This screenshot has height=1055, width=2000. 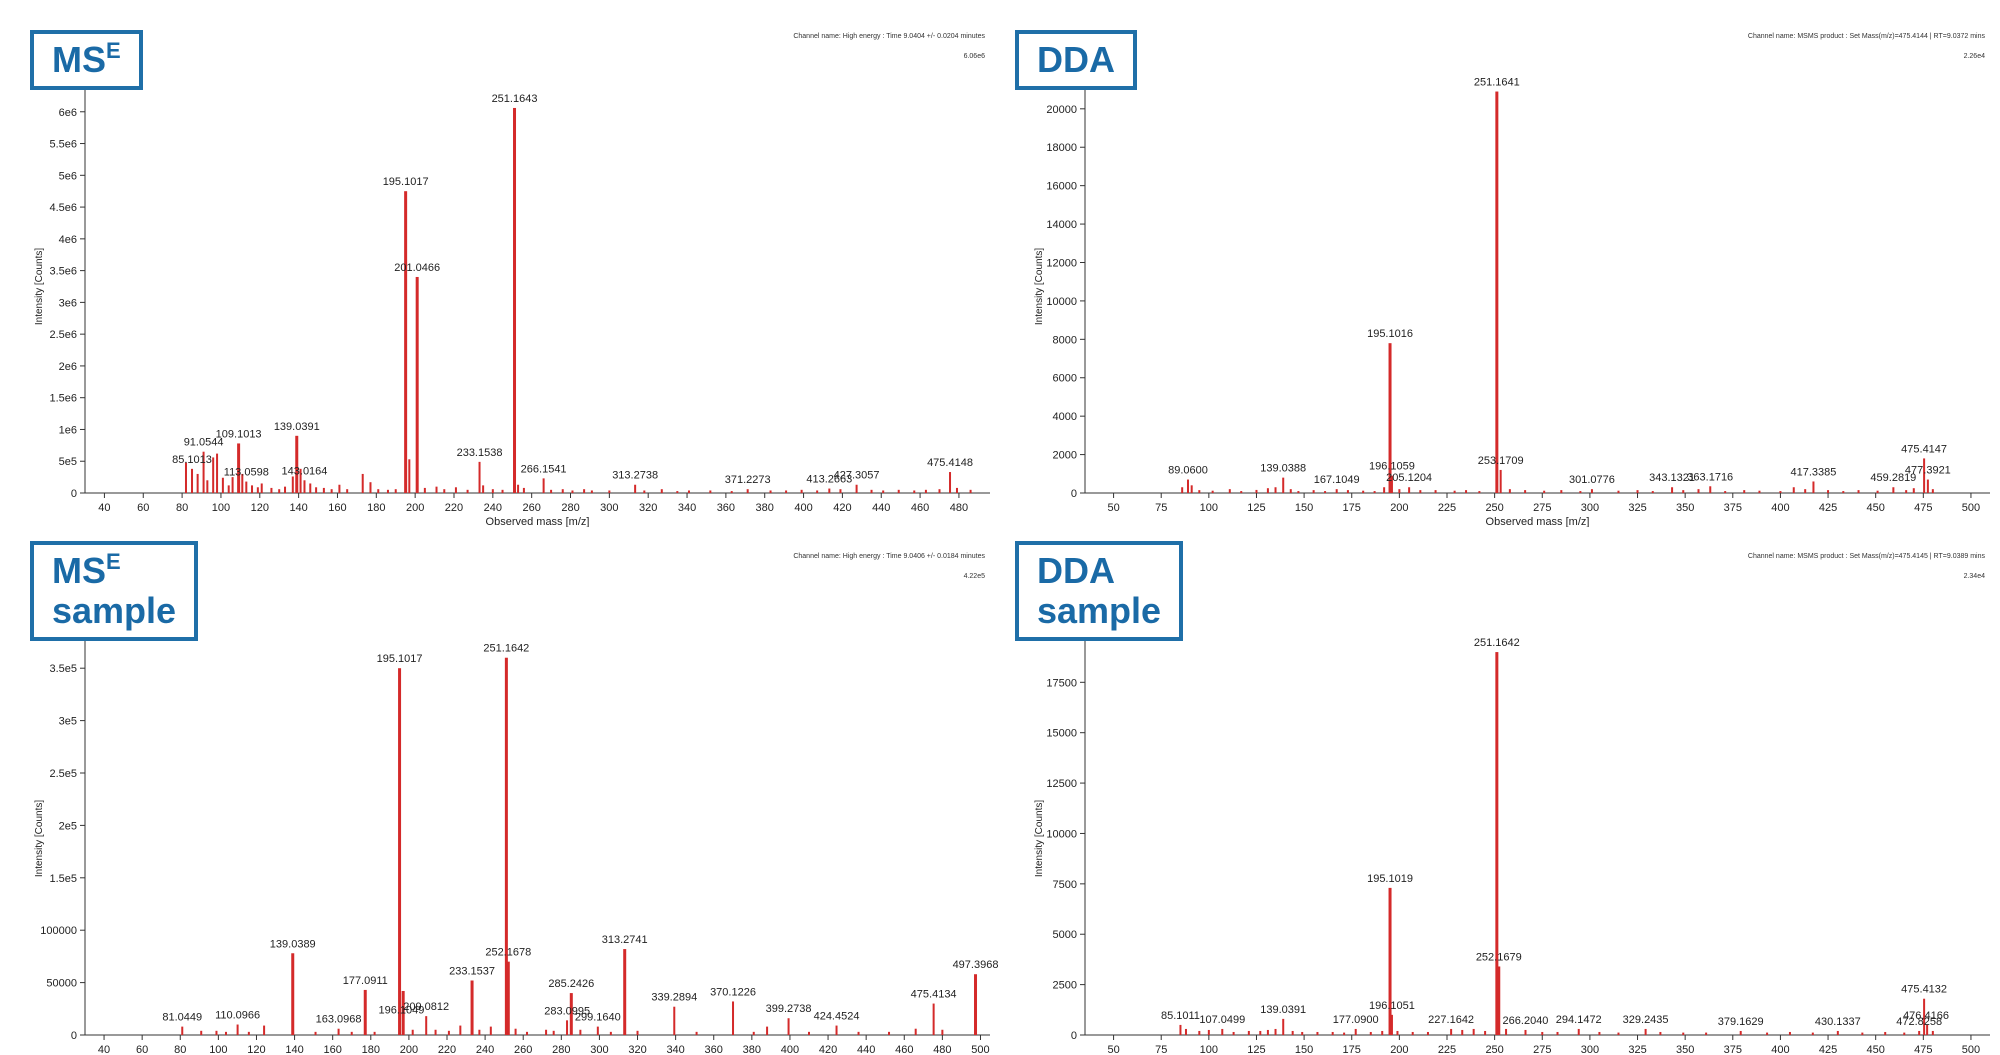 I want to click on peak-label: 497.3968, so click(x=976, y=965).